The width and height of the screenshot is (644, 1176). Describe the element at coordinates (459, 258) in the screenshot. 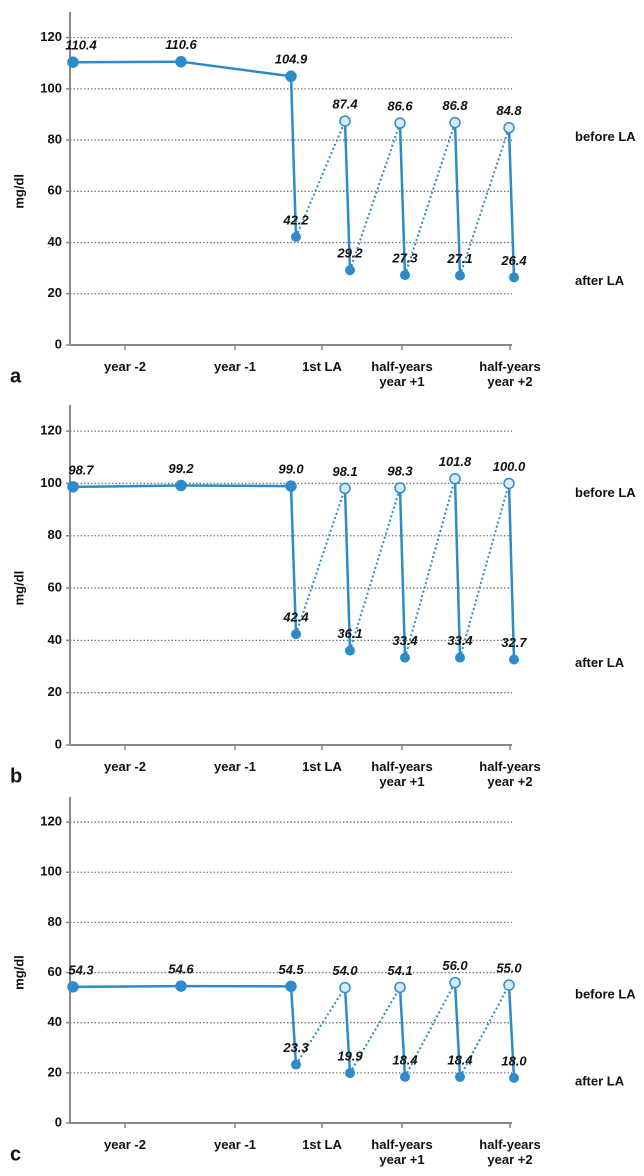

I see `value-label: 27.1` at that location.